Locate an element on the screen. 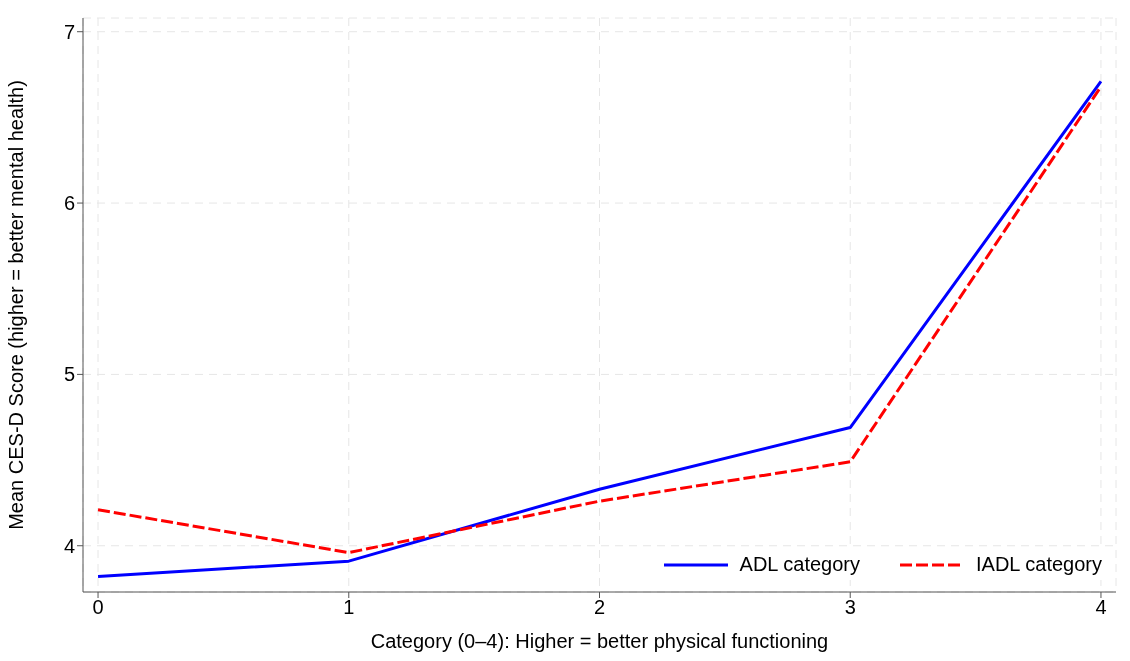  x-tick-label: 4 is located at coordinates (1101, 607).